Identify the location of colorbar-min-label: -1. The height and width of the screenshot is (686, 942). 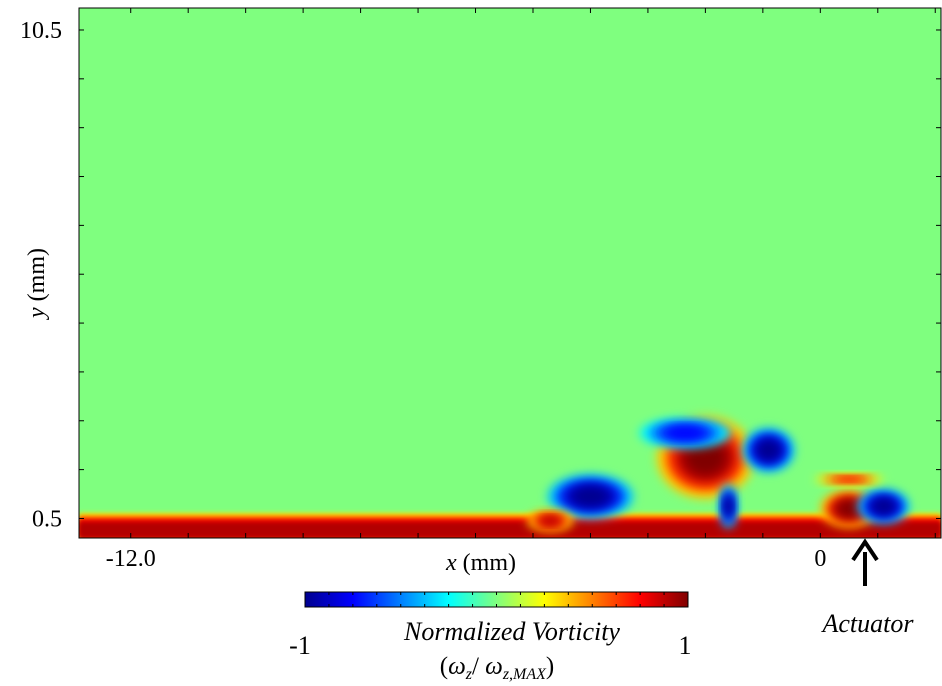
(300, 645).